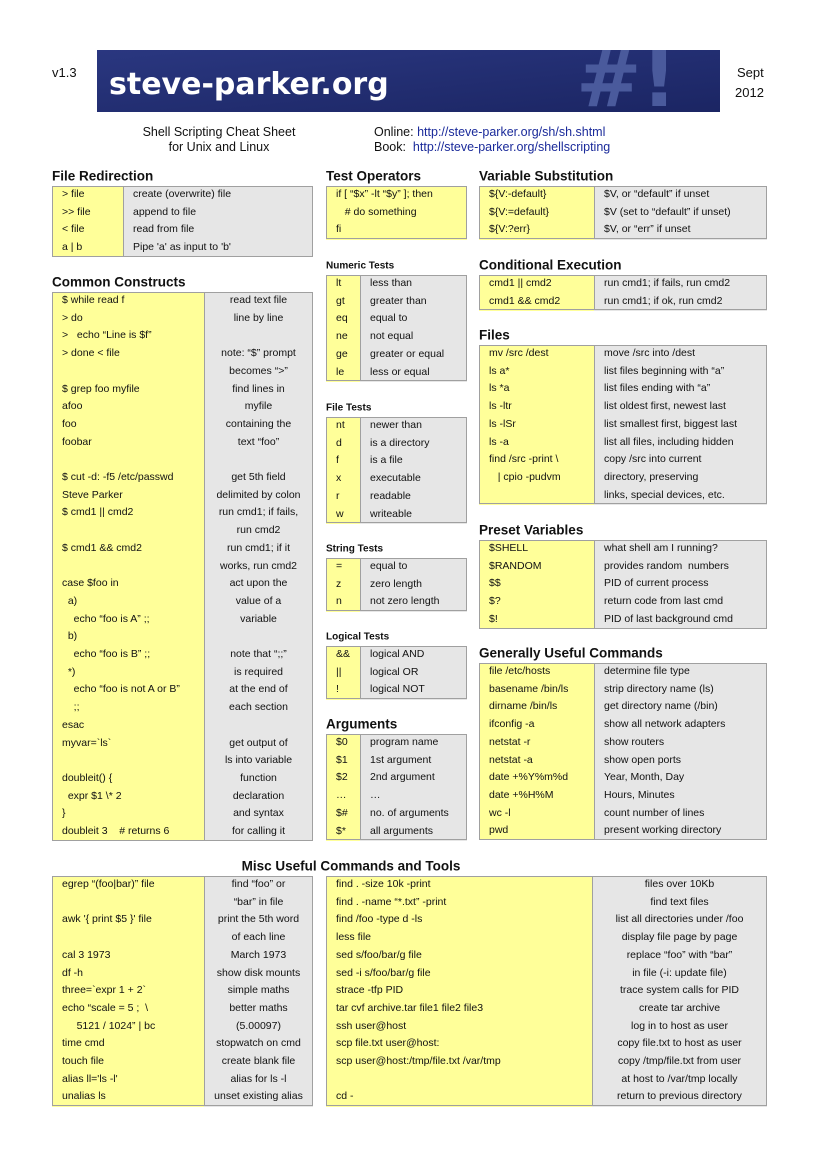  I want to click on cell-right: move /src into /dest, so click(680, 354).